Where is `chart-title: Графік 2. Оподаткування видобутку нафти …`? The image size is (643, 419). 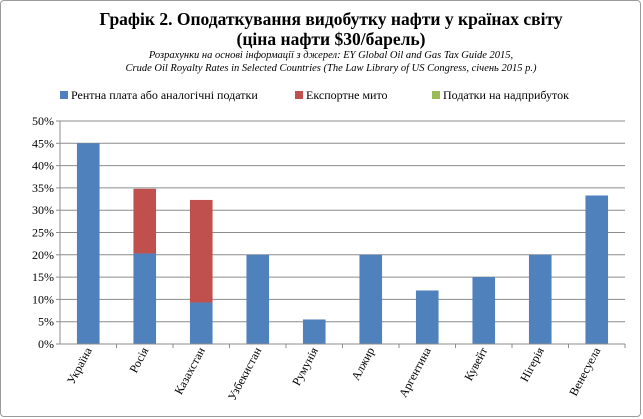
chart-title: Графік 2. Оподаткування видобутку нафти … is located at coordinates (330, 19).